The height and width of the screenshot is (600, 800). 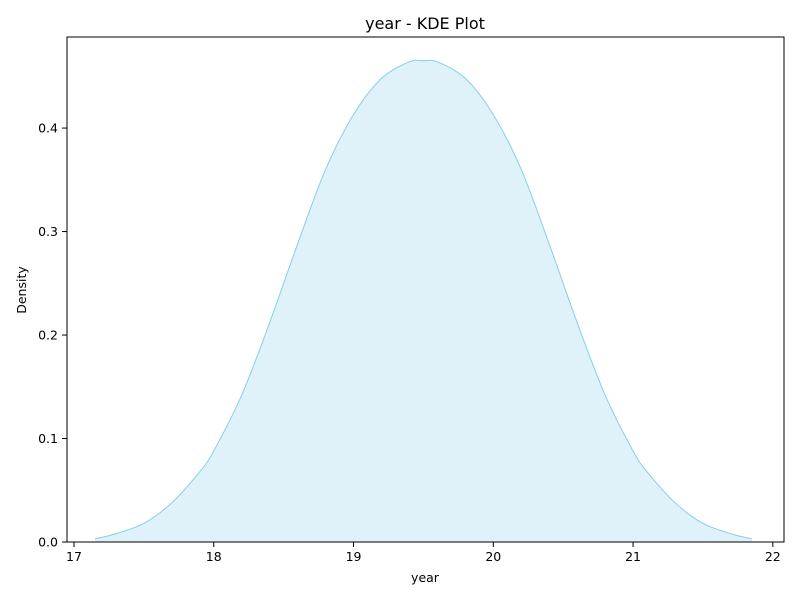 What do you see at coordinates (74, 556) in the screenshot?
I see `x-tick-label: 17` at bounding box center [74, 556].